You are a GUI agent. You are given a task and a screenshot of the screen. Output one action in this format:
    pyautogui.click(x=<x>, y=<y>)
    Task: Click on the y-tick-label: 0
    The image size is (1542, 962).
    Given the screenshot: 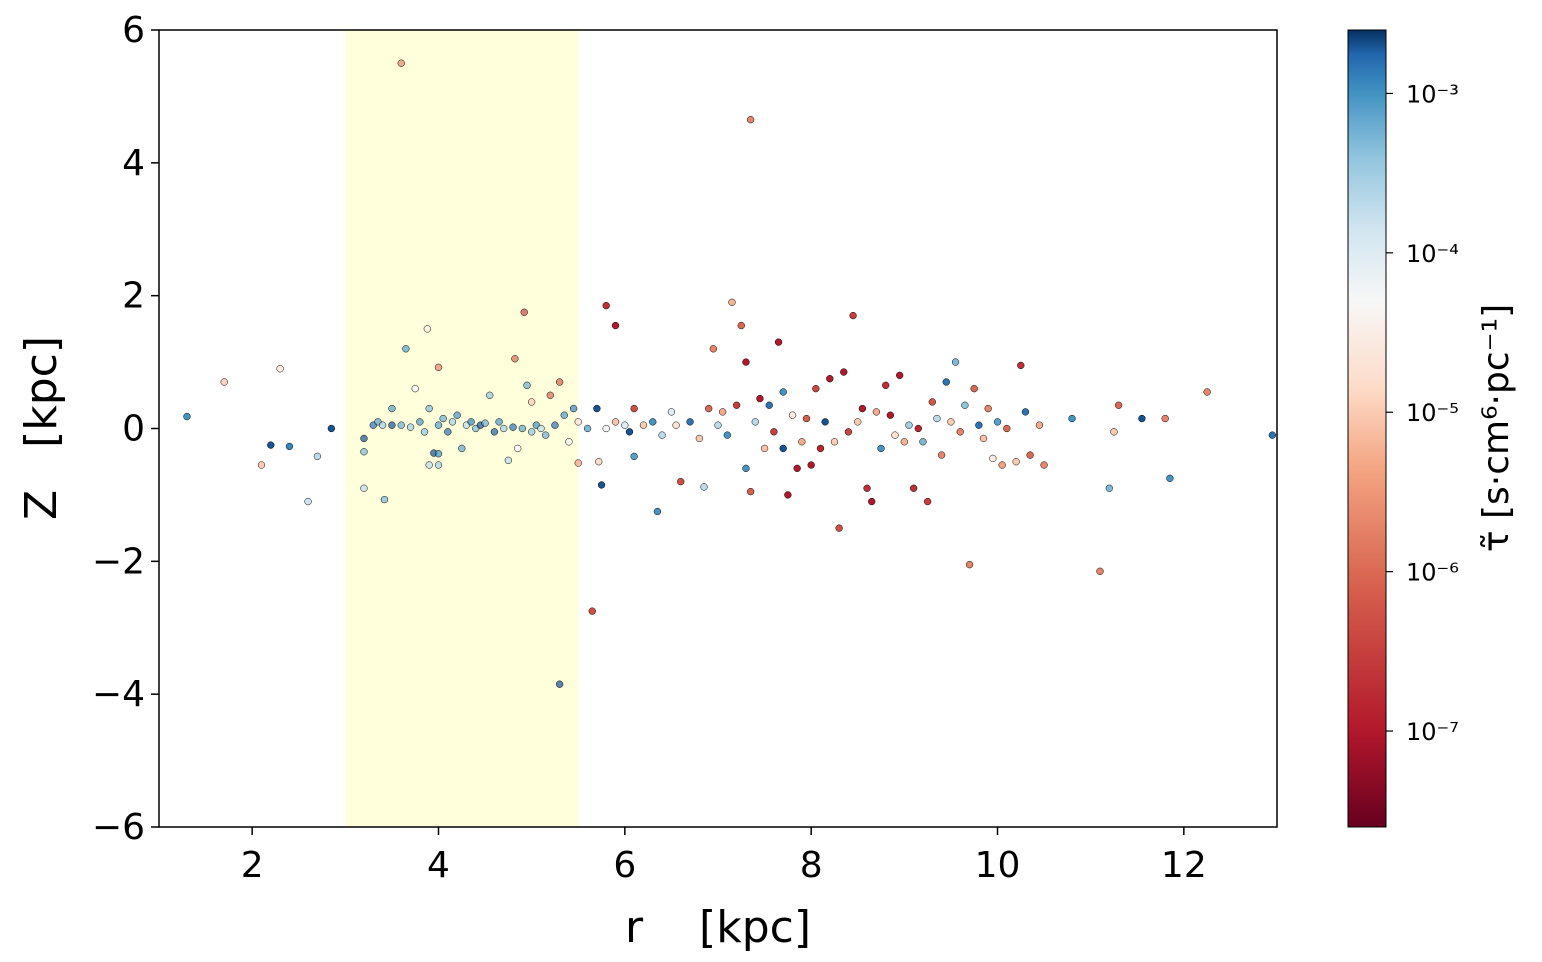 What is the action you would take?
    pyautogui.click(x=133, y=429)
    